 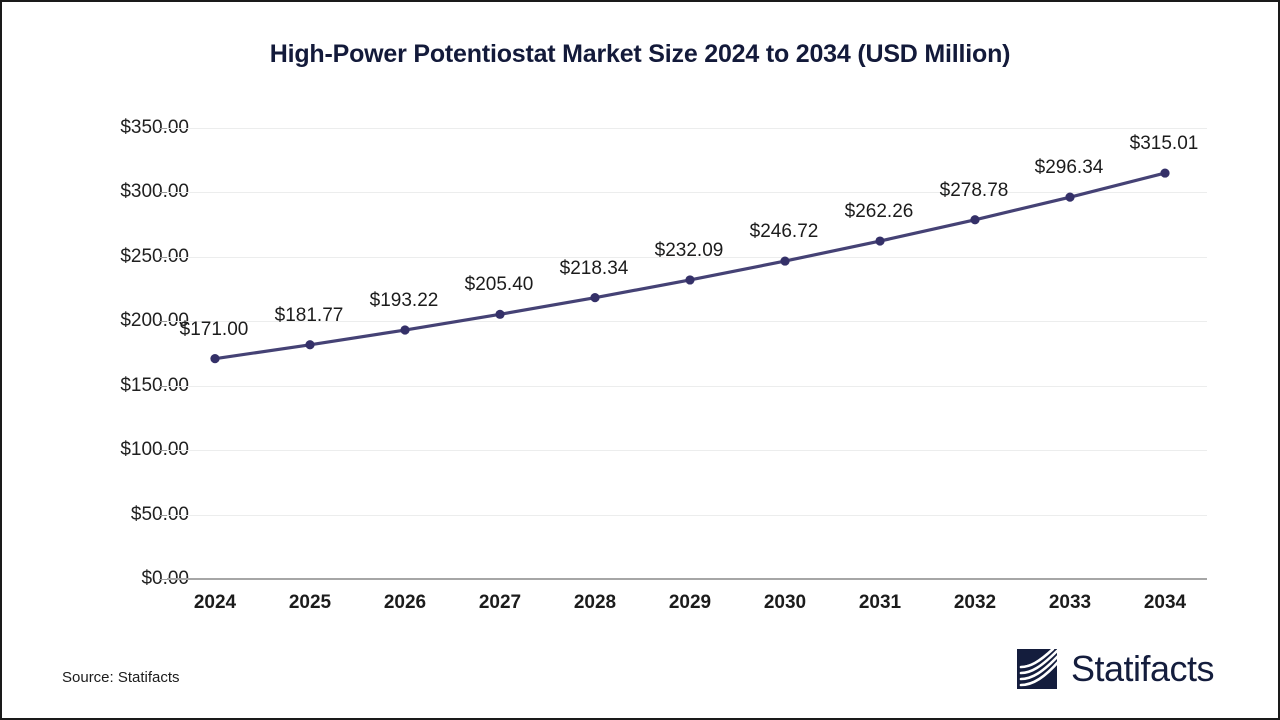 What do you see at coordinates (154, 192) in the screenshot?
I see `y-axis-label: $300.00` at bounding box center [154, 192].